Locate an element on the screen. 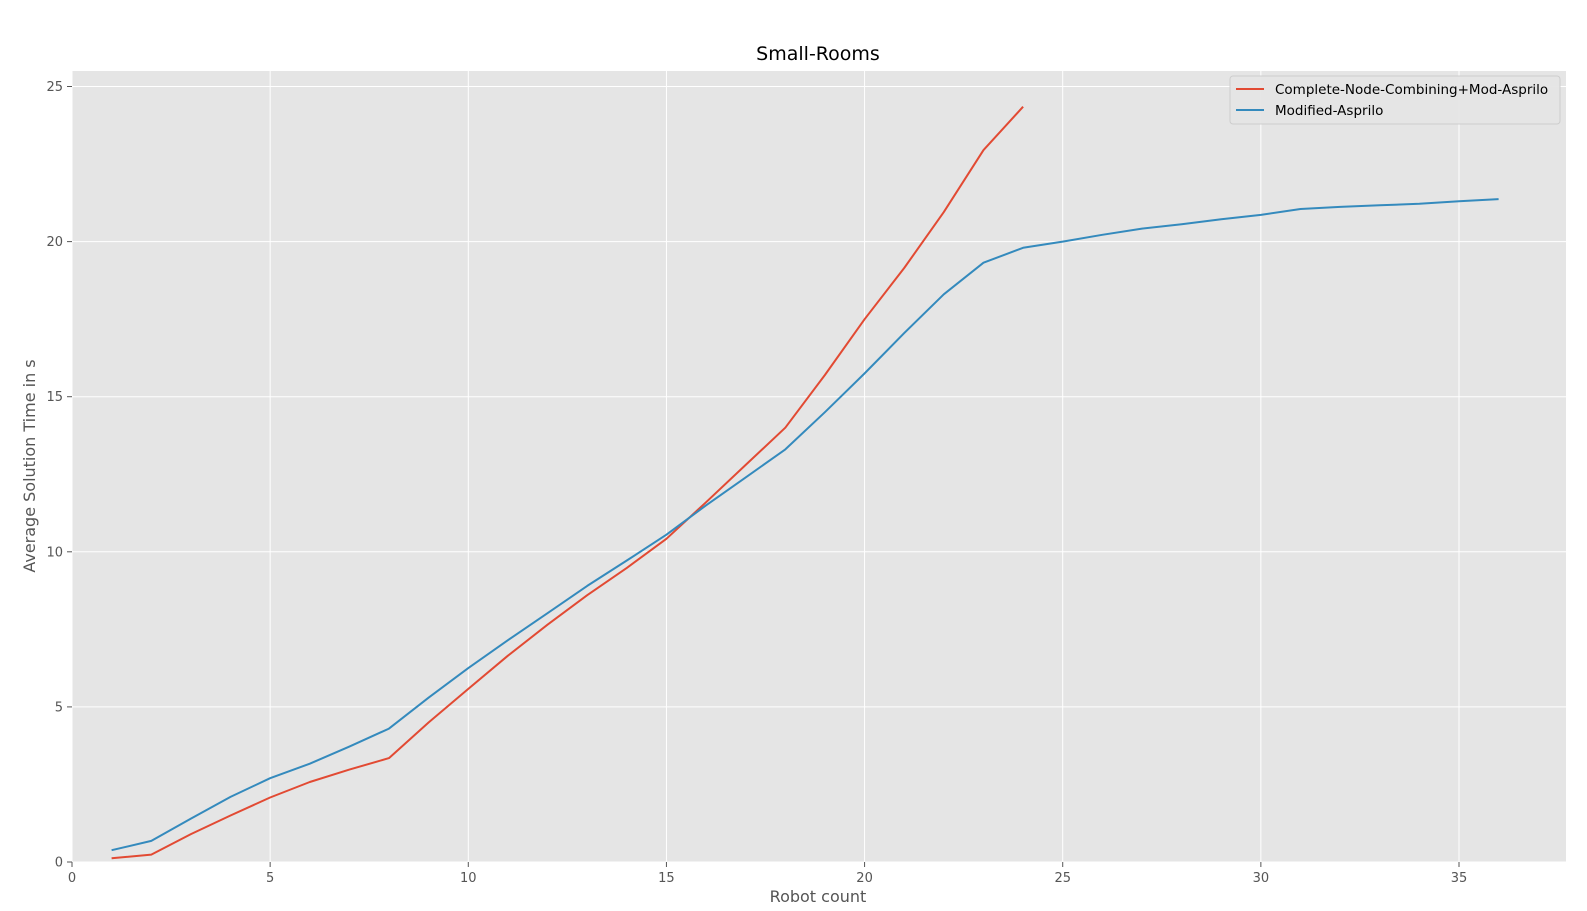 This screenshot has height=911, width=1587. legend-label-2: Modified-Asprilo is located at coordinates (1329, 111).